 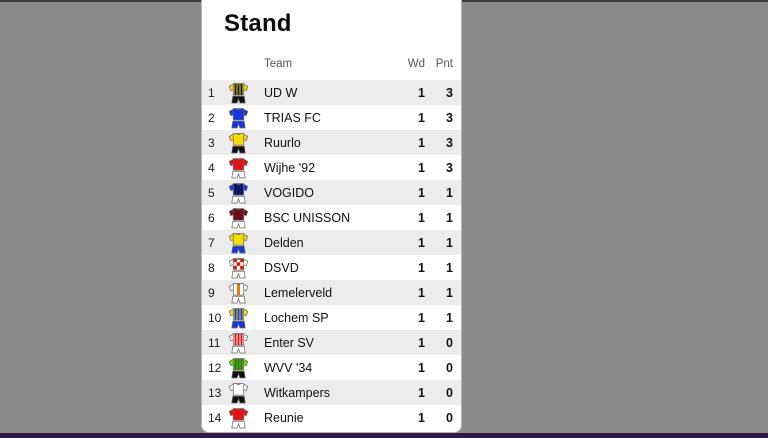 What do you see at coordinates (298, 292) in the screenshot?
I see `team-name: Lemelerveld` at bounding box center [298, 292].